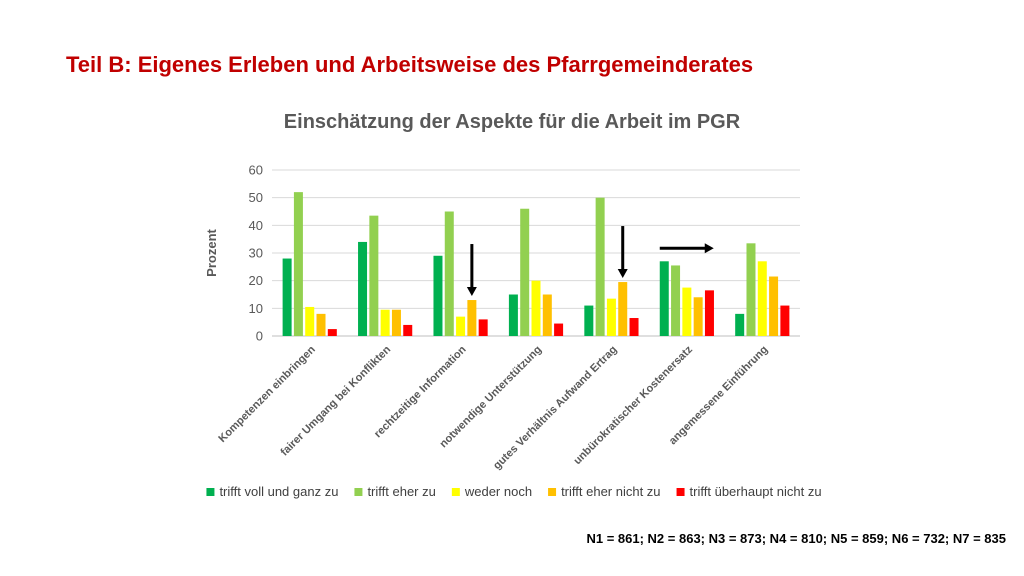 The image size is (1024, 576). What do you see at coordinates (256, 170) in the screenshot?
I see `y-tick-label: 60` at bounding box center [256, 170].